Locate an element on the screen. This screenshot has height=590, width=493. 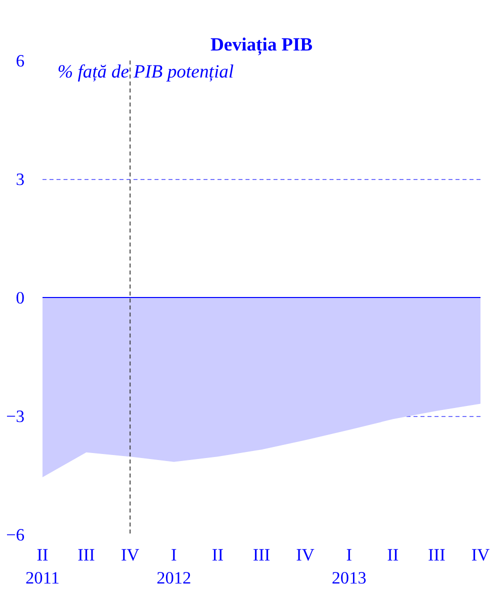
y-axis-title: % față de PIB potențial is located at coordinates (146, 72).